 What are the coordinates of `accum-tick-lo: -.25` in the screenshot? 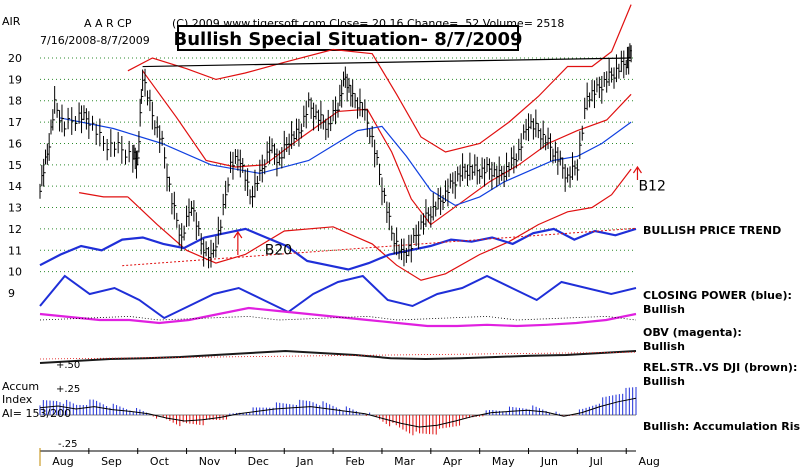 It's located at (68, 444).